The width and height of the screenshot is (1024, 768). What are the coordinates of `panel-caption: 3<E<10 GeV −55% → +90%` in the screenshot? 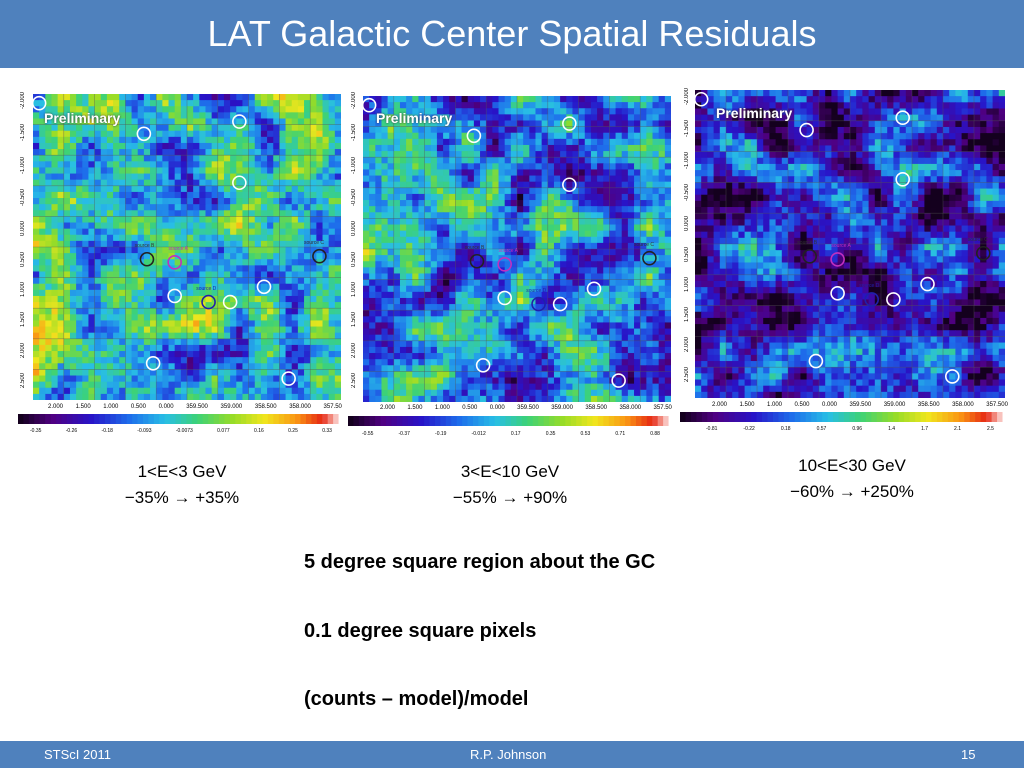 It's located at (510, 485).